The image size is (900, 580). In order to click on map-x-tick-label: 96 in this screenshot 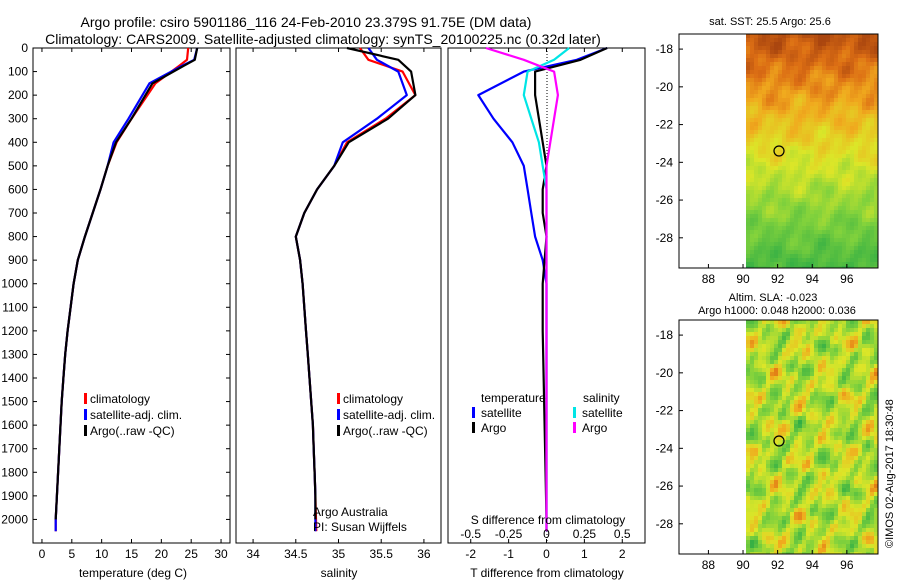, I will do `click(847, 565)`.